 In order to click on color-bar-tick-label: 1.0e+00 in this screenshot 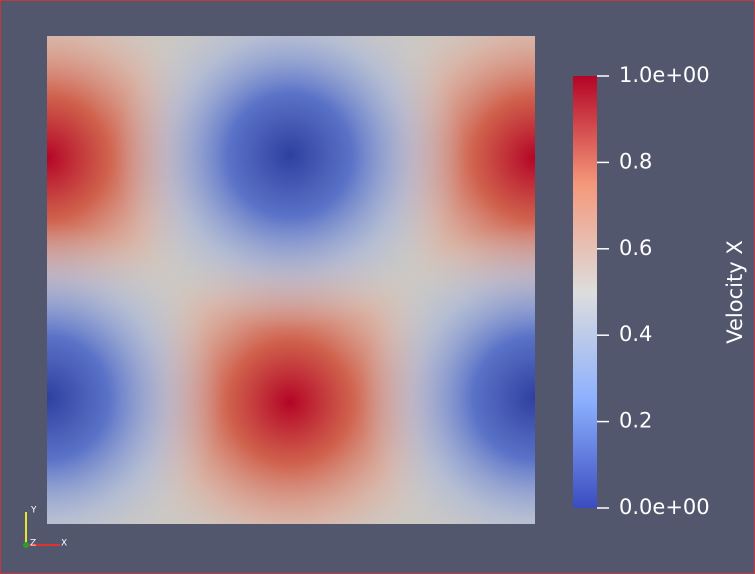, I will do `click(664, 75)`.